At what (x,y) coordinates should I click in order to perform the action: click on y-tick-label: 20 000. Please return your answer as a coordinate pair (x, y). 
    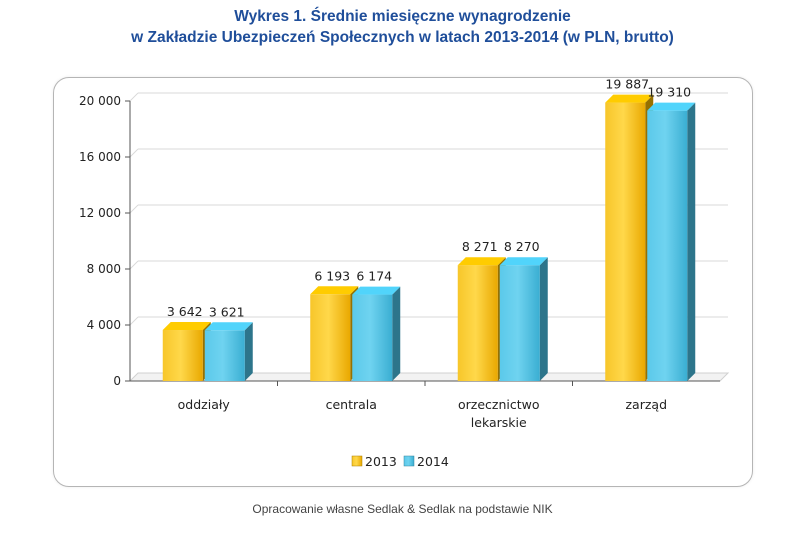
    Looking at the image, I should click on (100, 101).